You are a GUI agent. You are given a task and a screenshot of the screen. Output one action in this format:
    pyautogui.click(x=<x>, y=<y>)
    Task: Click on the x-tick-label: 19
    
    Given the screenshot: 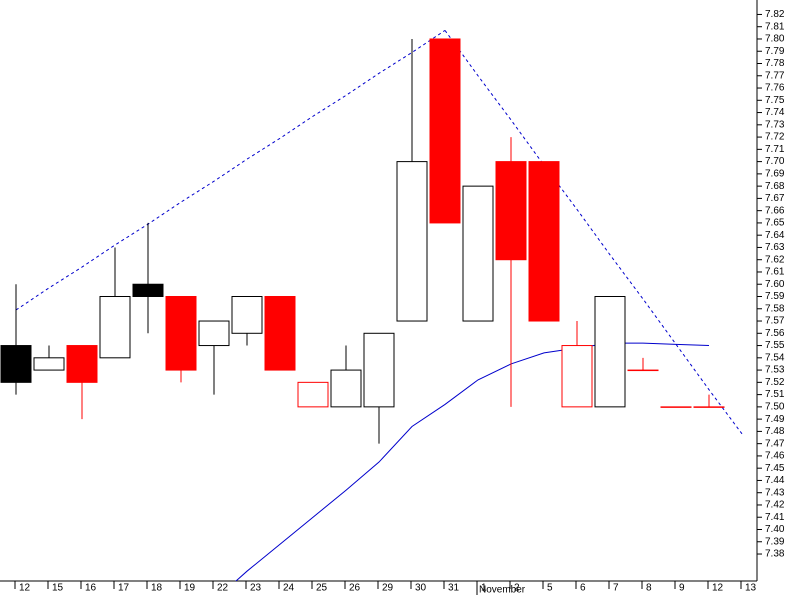 What is the action you would take?
    pyautogui.click(x=190, y=588)
    